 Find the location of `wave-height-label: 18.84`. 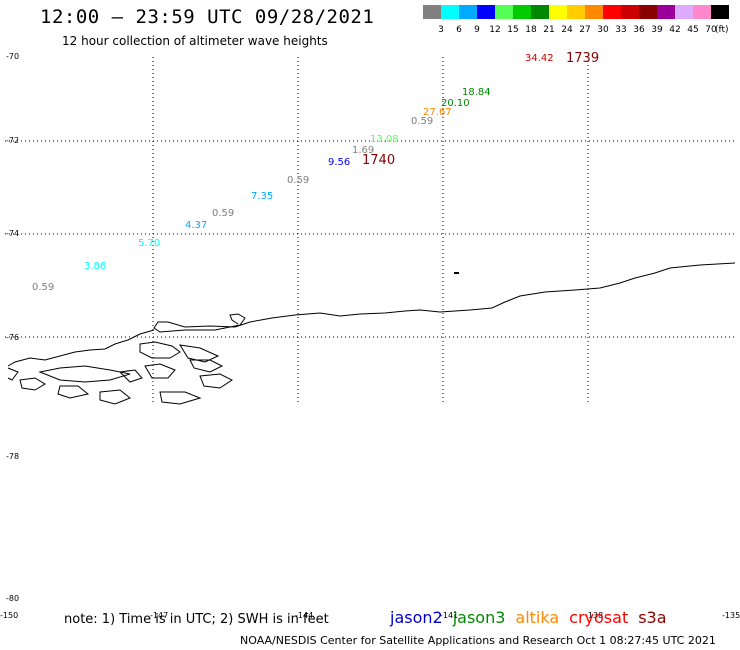

wave-height-label: 18.84 is located at coordinates (476, 92).